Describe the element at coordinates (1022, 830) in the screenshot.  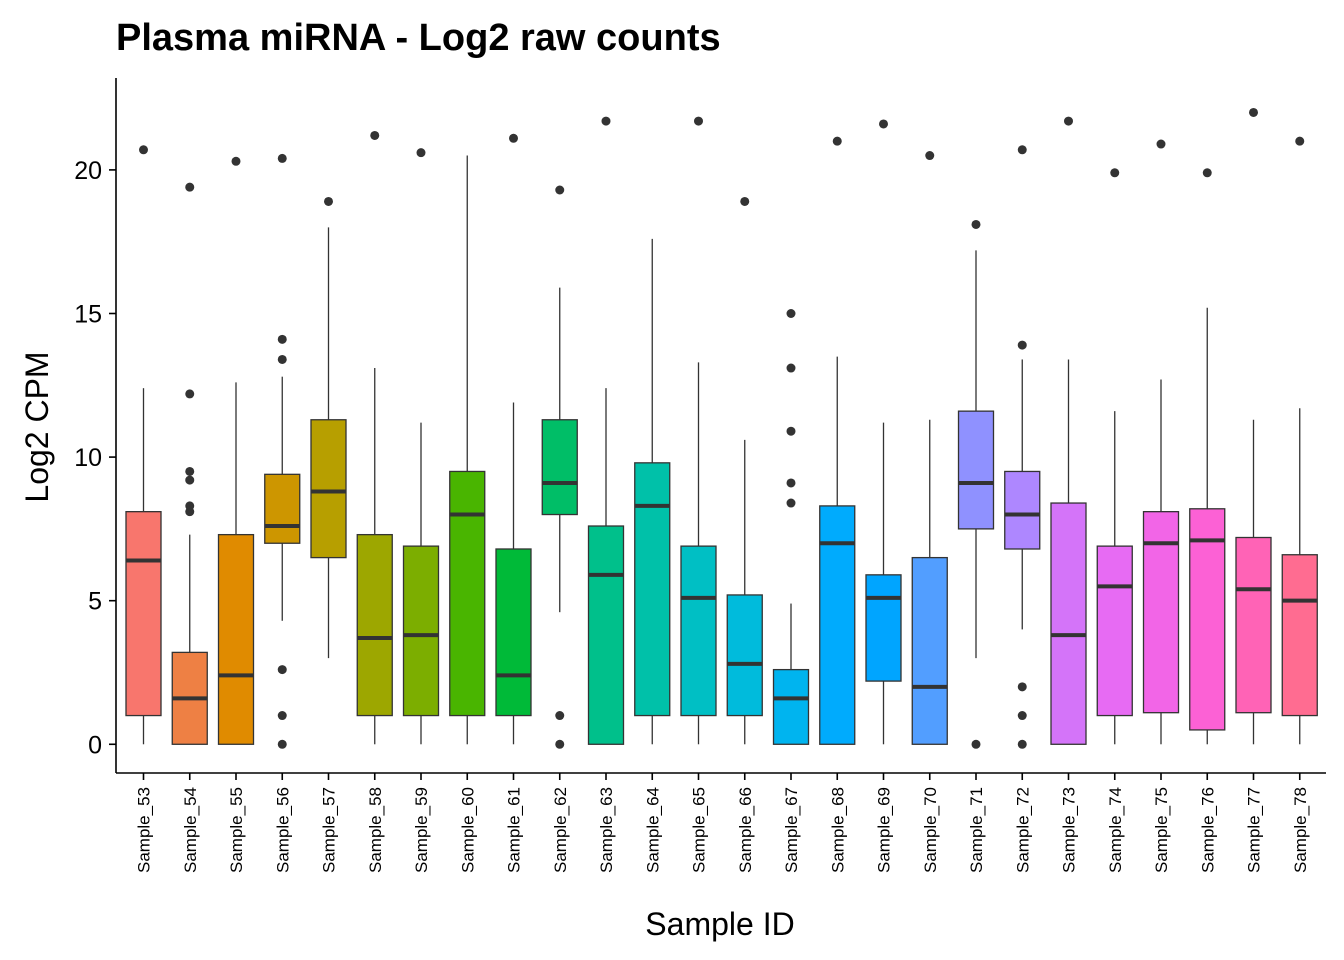
I see `x-tick-label: Sample_72` at that location.